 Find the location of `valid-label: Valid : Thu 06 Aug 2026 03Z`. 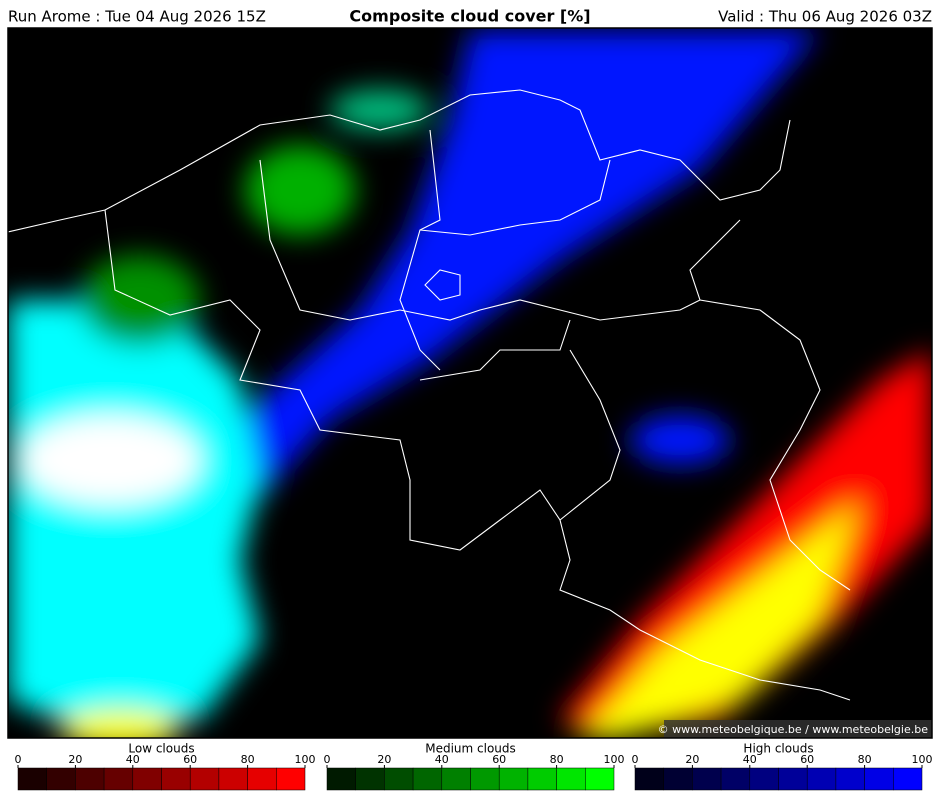

valid-label: Valid : Thu 06 Aug 2026 03Z is located at coordinates (825, 17).